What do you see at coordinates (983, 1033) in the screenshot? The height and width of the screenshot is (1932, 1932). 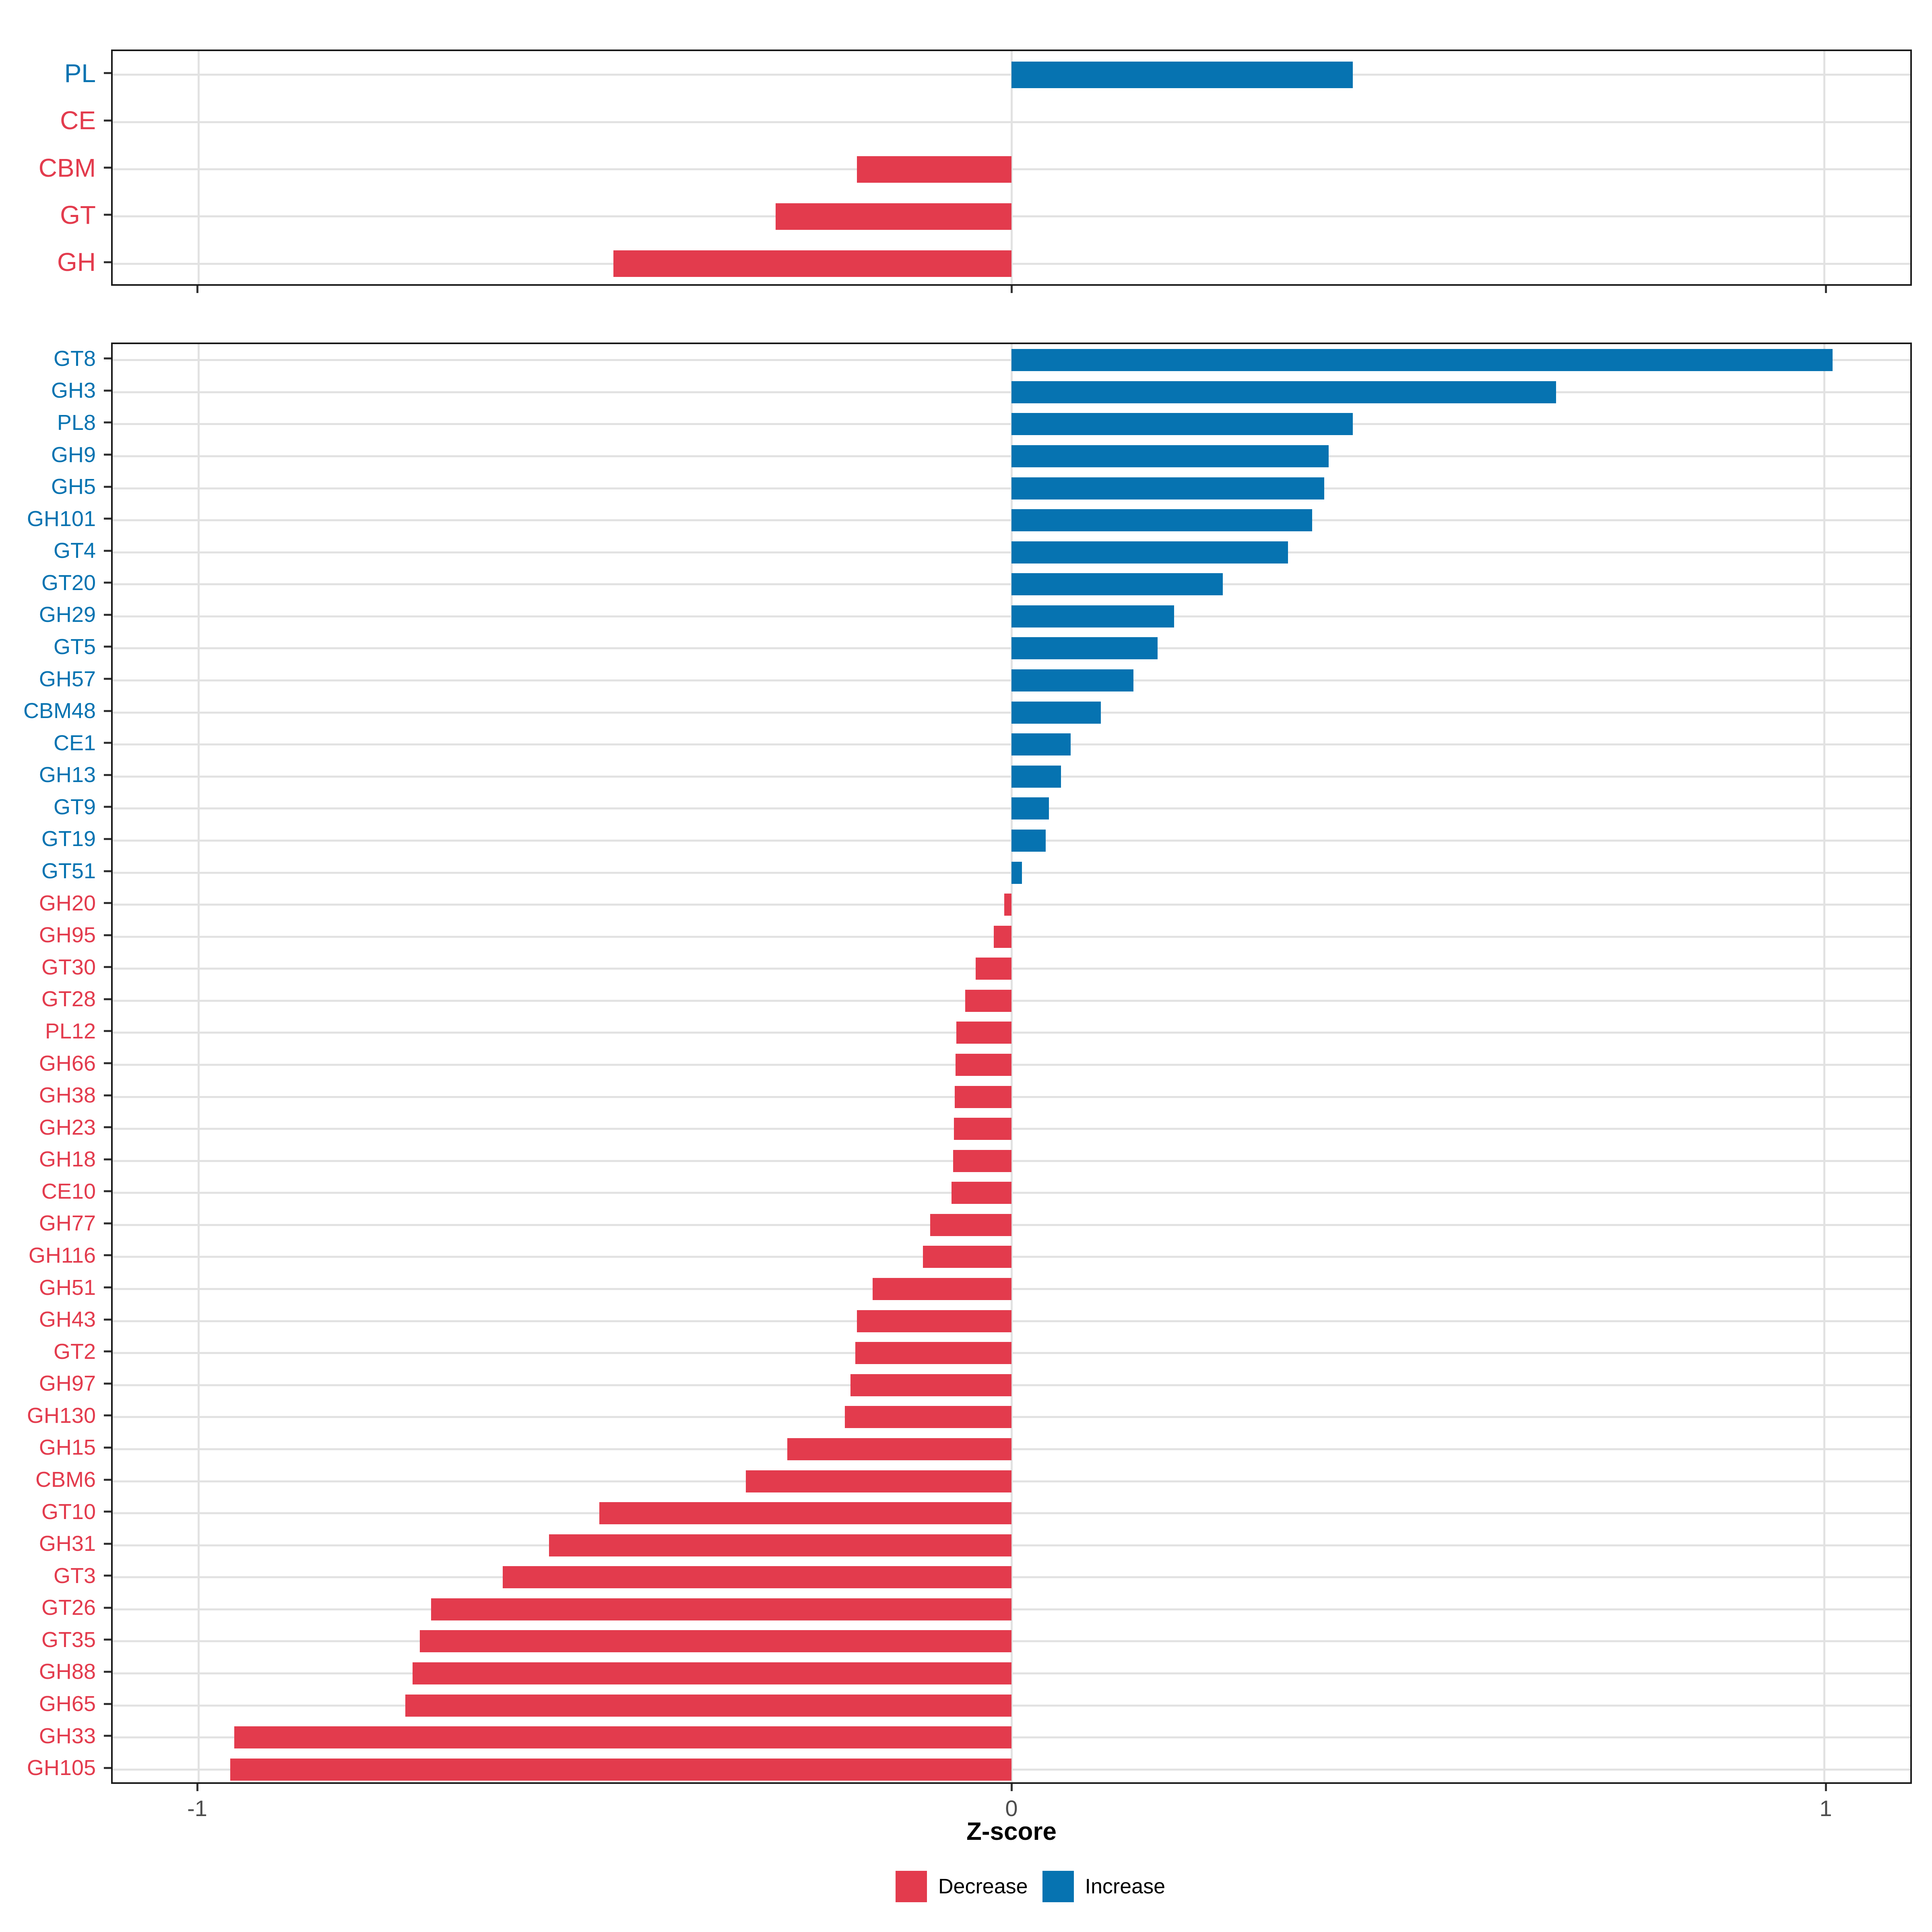 I see `bar-pl12` at bounding box center [983, 1033].